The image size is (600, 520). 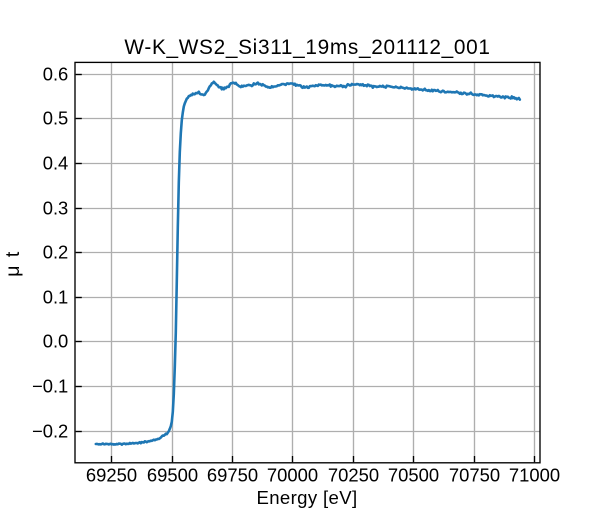 What do you see at coordinates (111, 475) in the screenshot?
I see `svg-text: 69250` at bounding box center [111, 475].